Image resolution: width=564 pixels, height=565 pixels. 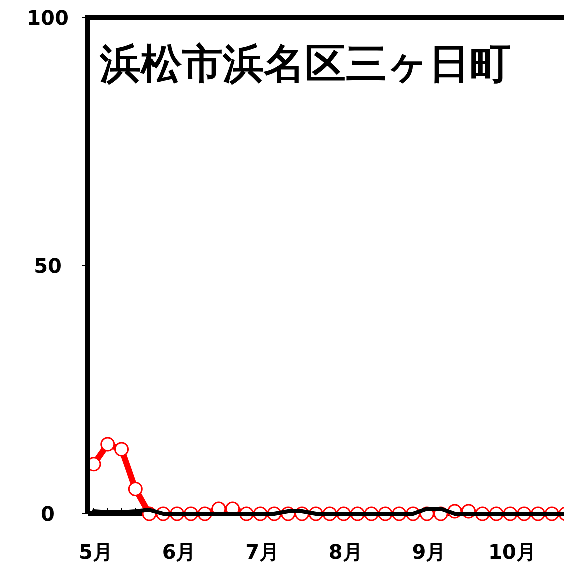 What do you see at coordinates (179, 552) in the screenshot?
I see `x-tick-label: 6月` at bounding box center [179, 552].